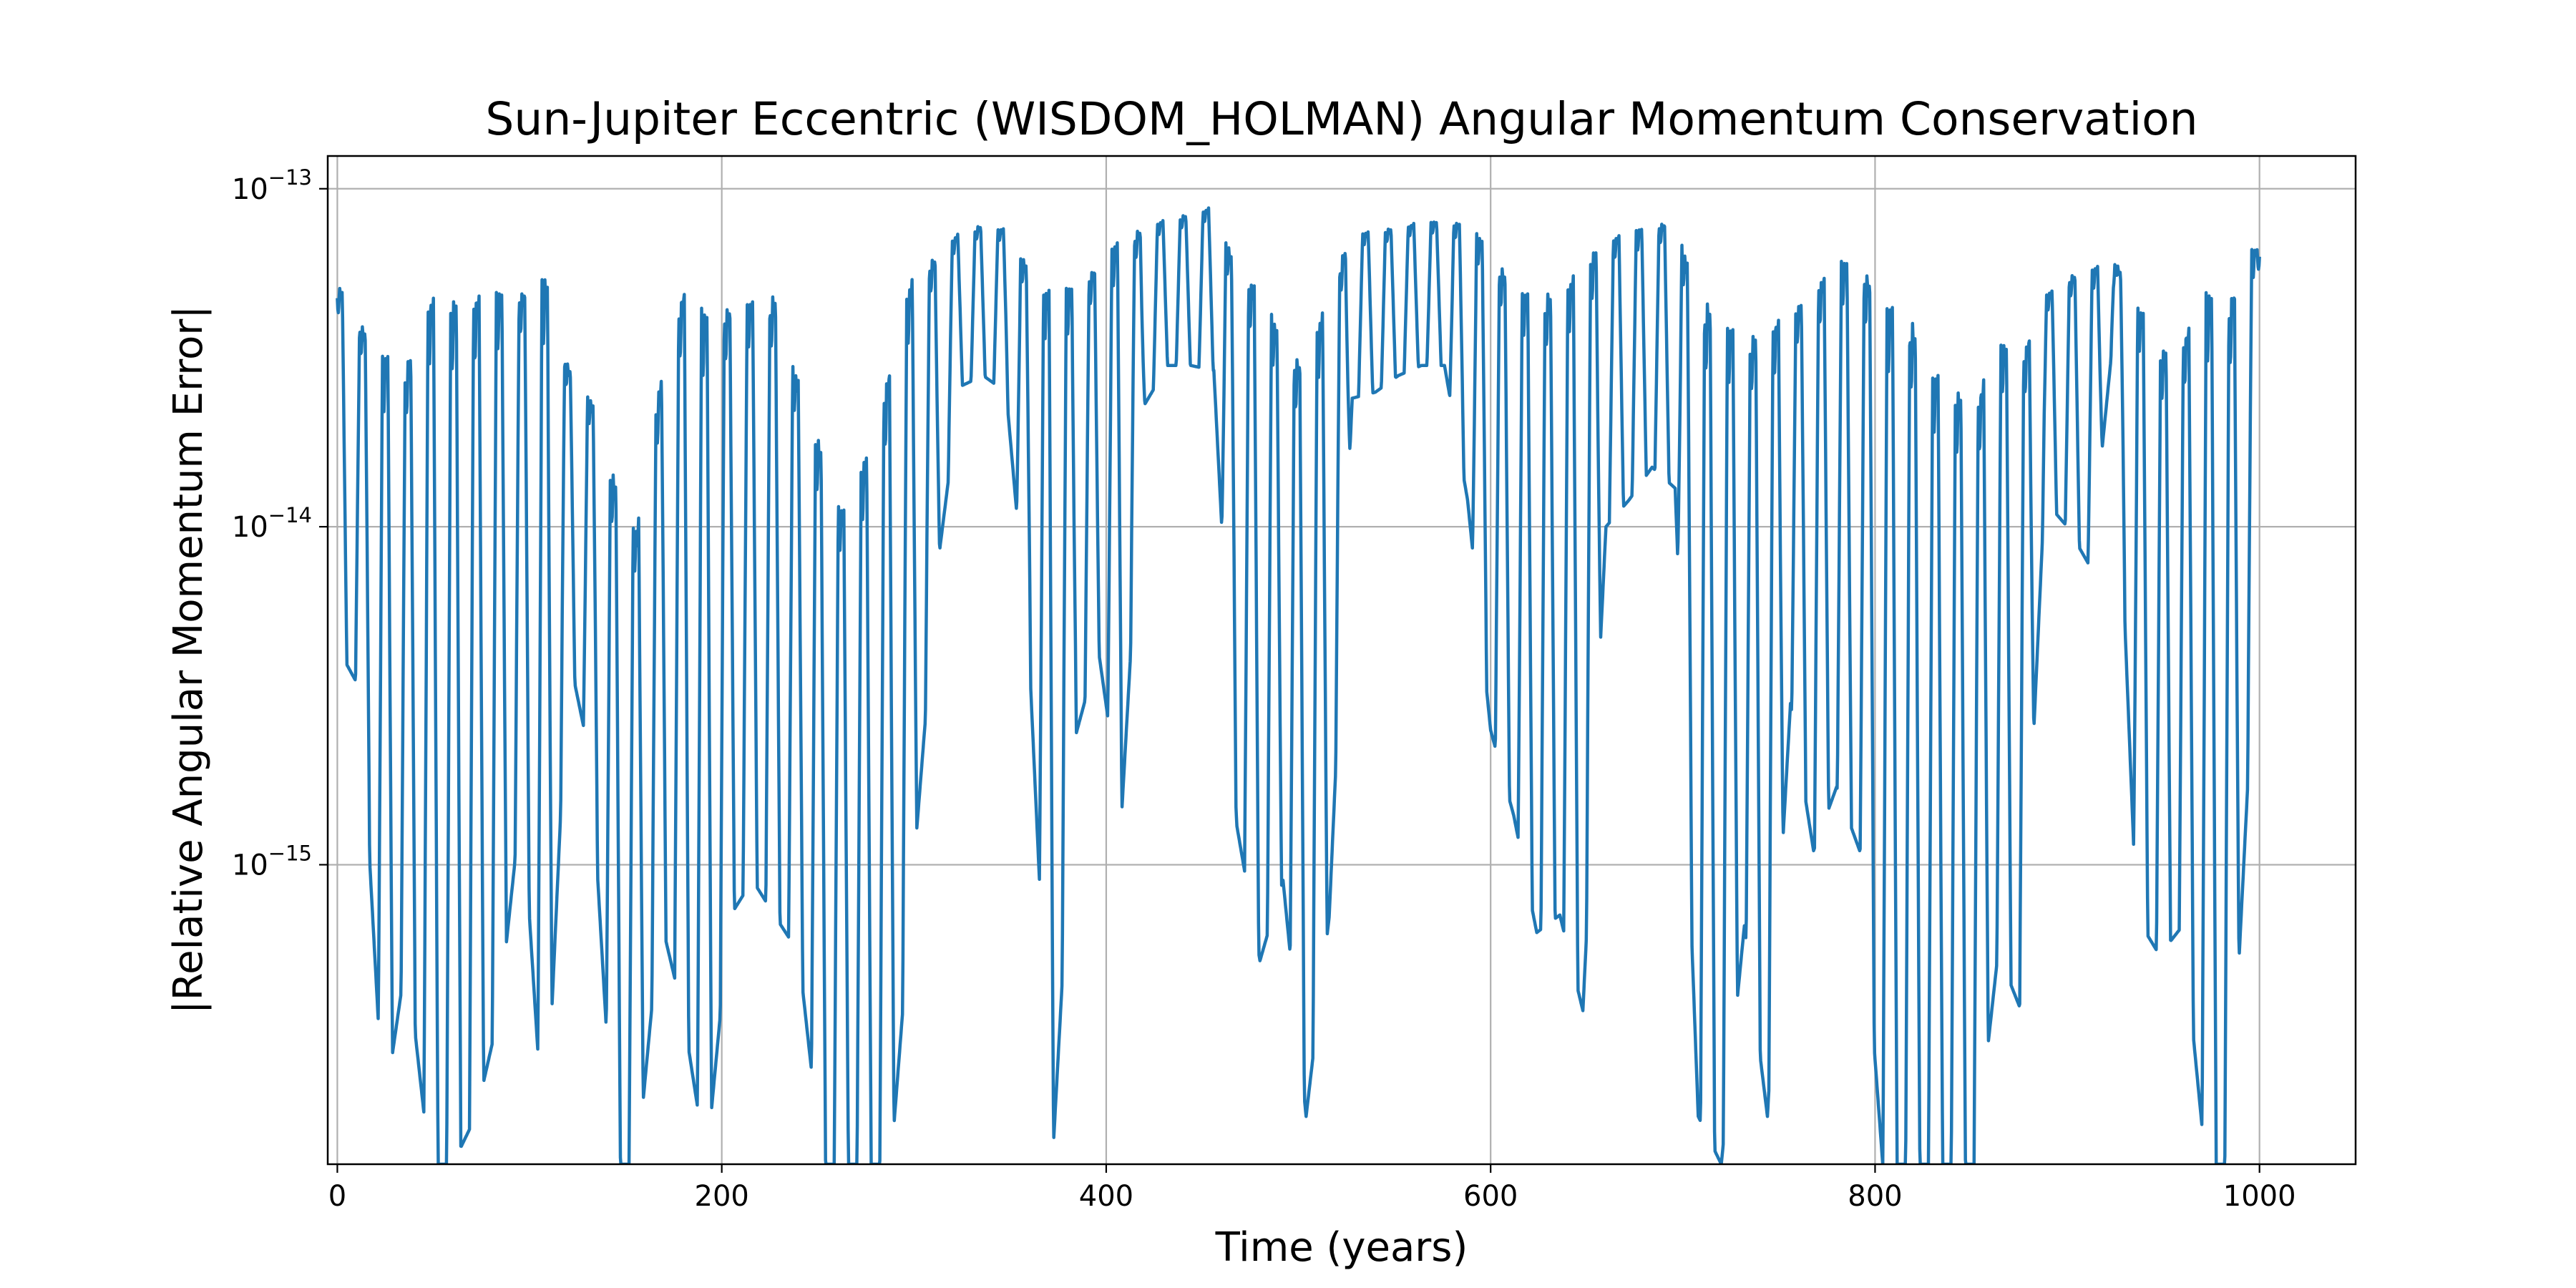 The height and width of the screenshot is (1288, 2576). What do you see at coordinates (272, 185) in the screenshot?
I see `y-tick-label: 10−13` at bounding box center [272, 185].